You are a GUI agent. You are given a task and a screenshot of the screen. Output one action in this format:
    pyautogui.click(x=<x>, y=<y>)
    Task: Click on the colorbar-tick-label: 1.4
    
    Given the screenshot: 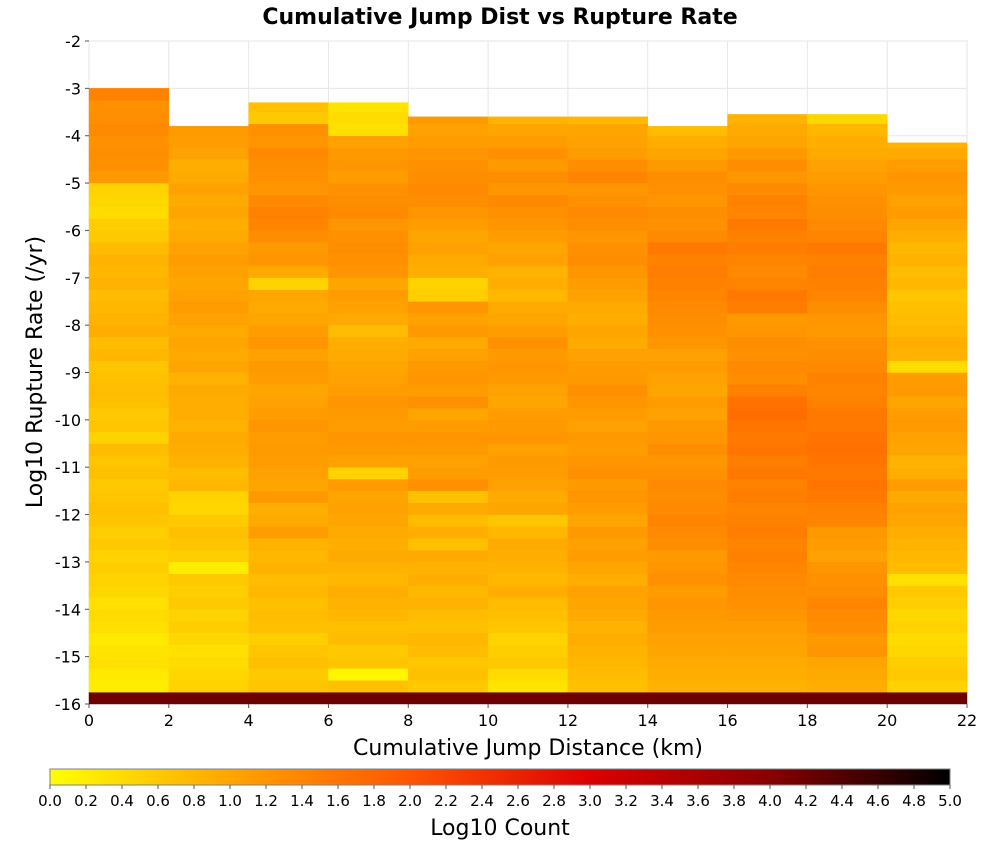 What is the action you would take?
    pyautogui.click(x=302, y=801)
    